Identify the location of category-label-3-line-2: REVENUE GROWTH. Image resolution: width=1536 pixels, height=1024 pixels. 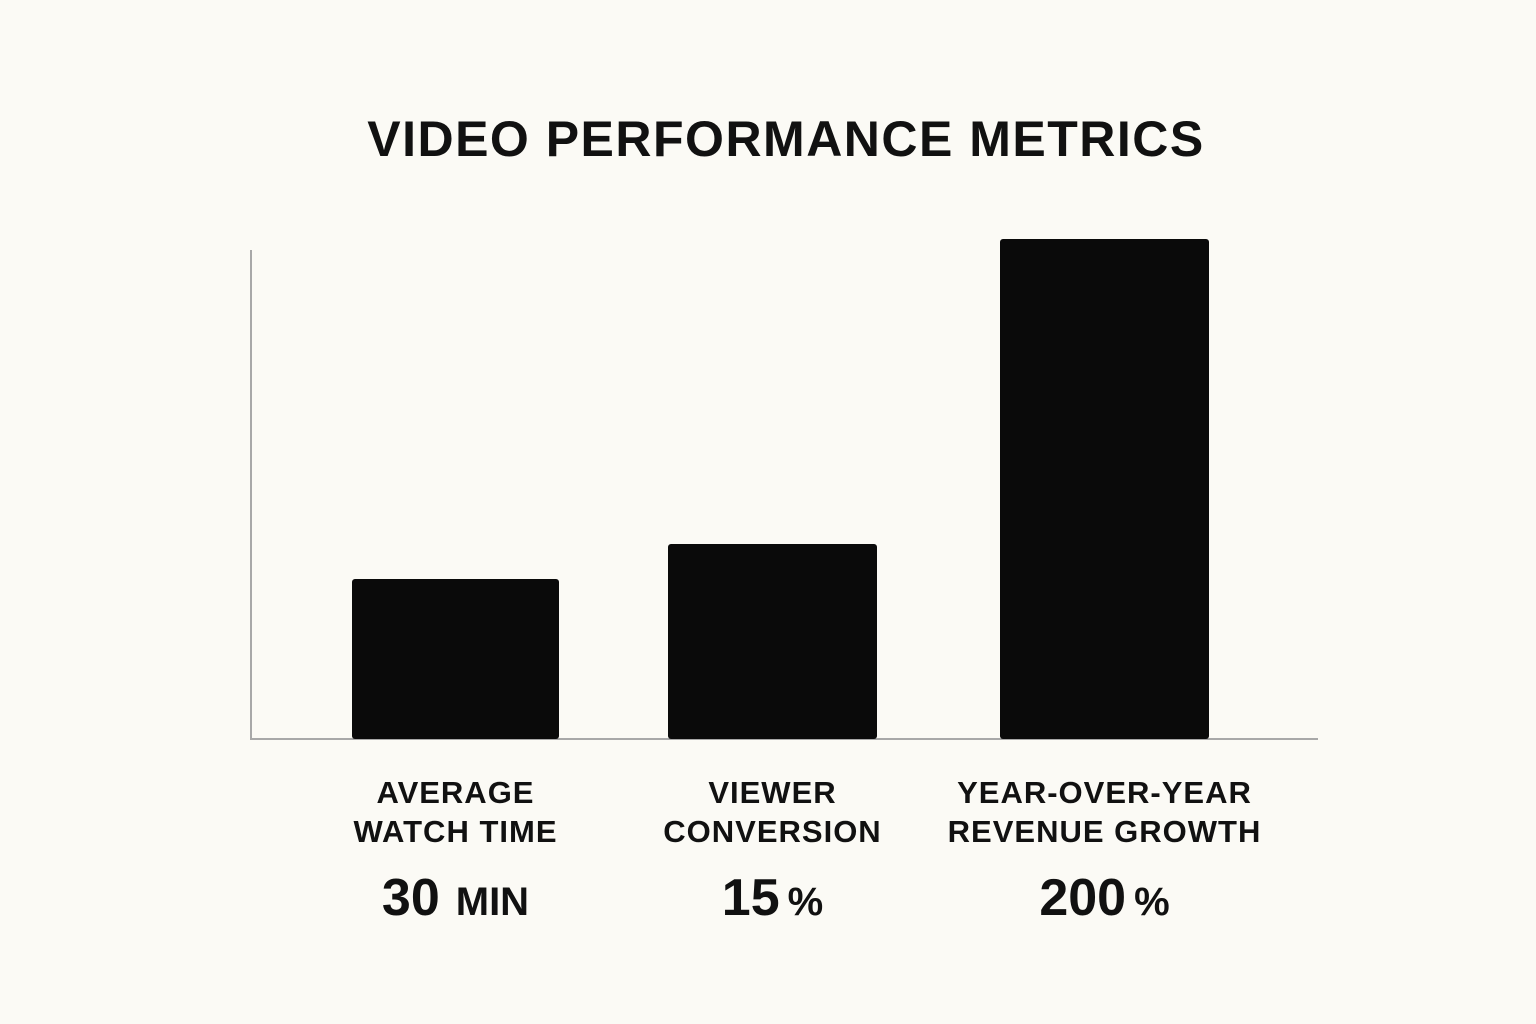
(1105, 831).